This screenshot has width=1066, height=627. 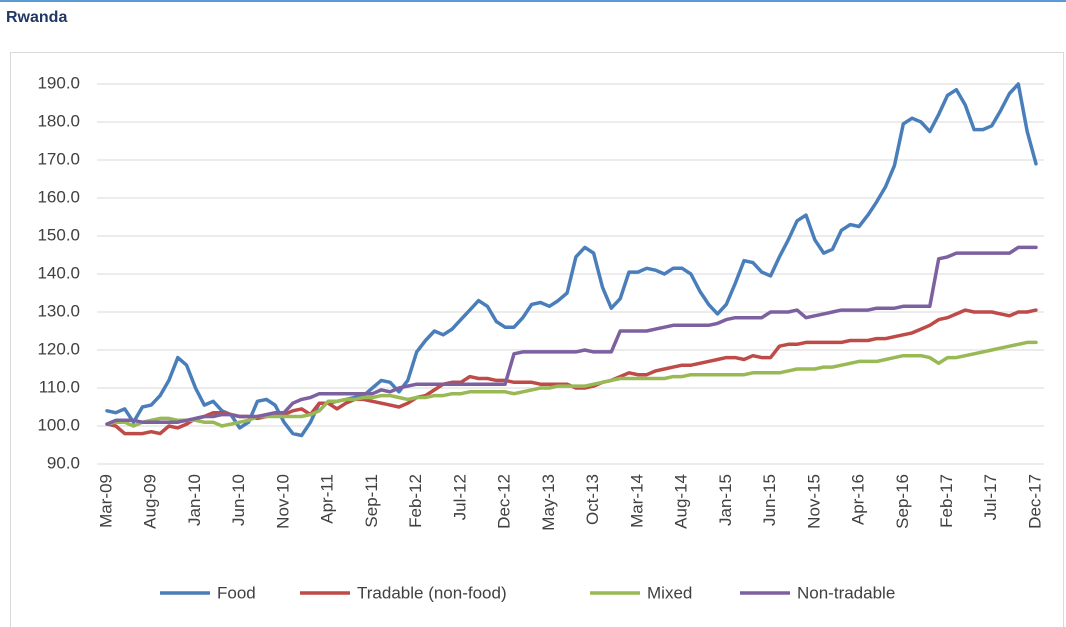 What do you see at coordinates (37, 17) in the screenshot?
I see `page-title: Rwanda` at bounding box center [37, 17].